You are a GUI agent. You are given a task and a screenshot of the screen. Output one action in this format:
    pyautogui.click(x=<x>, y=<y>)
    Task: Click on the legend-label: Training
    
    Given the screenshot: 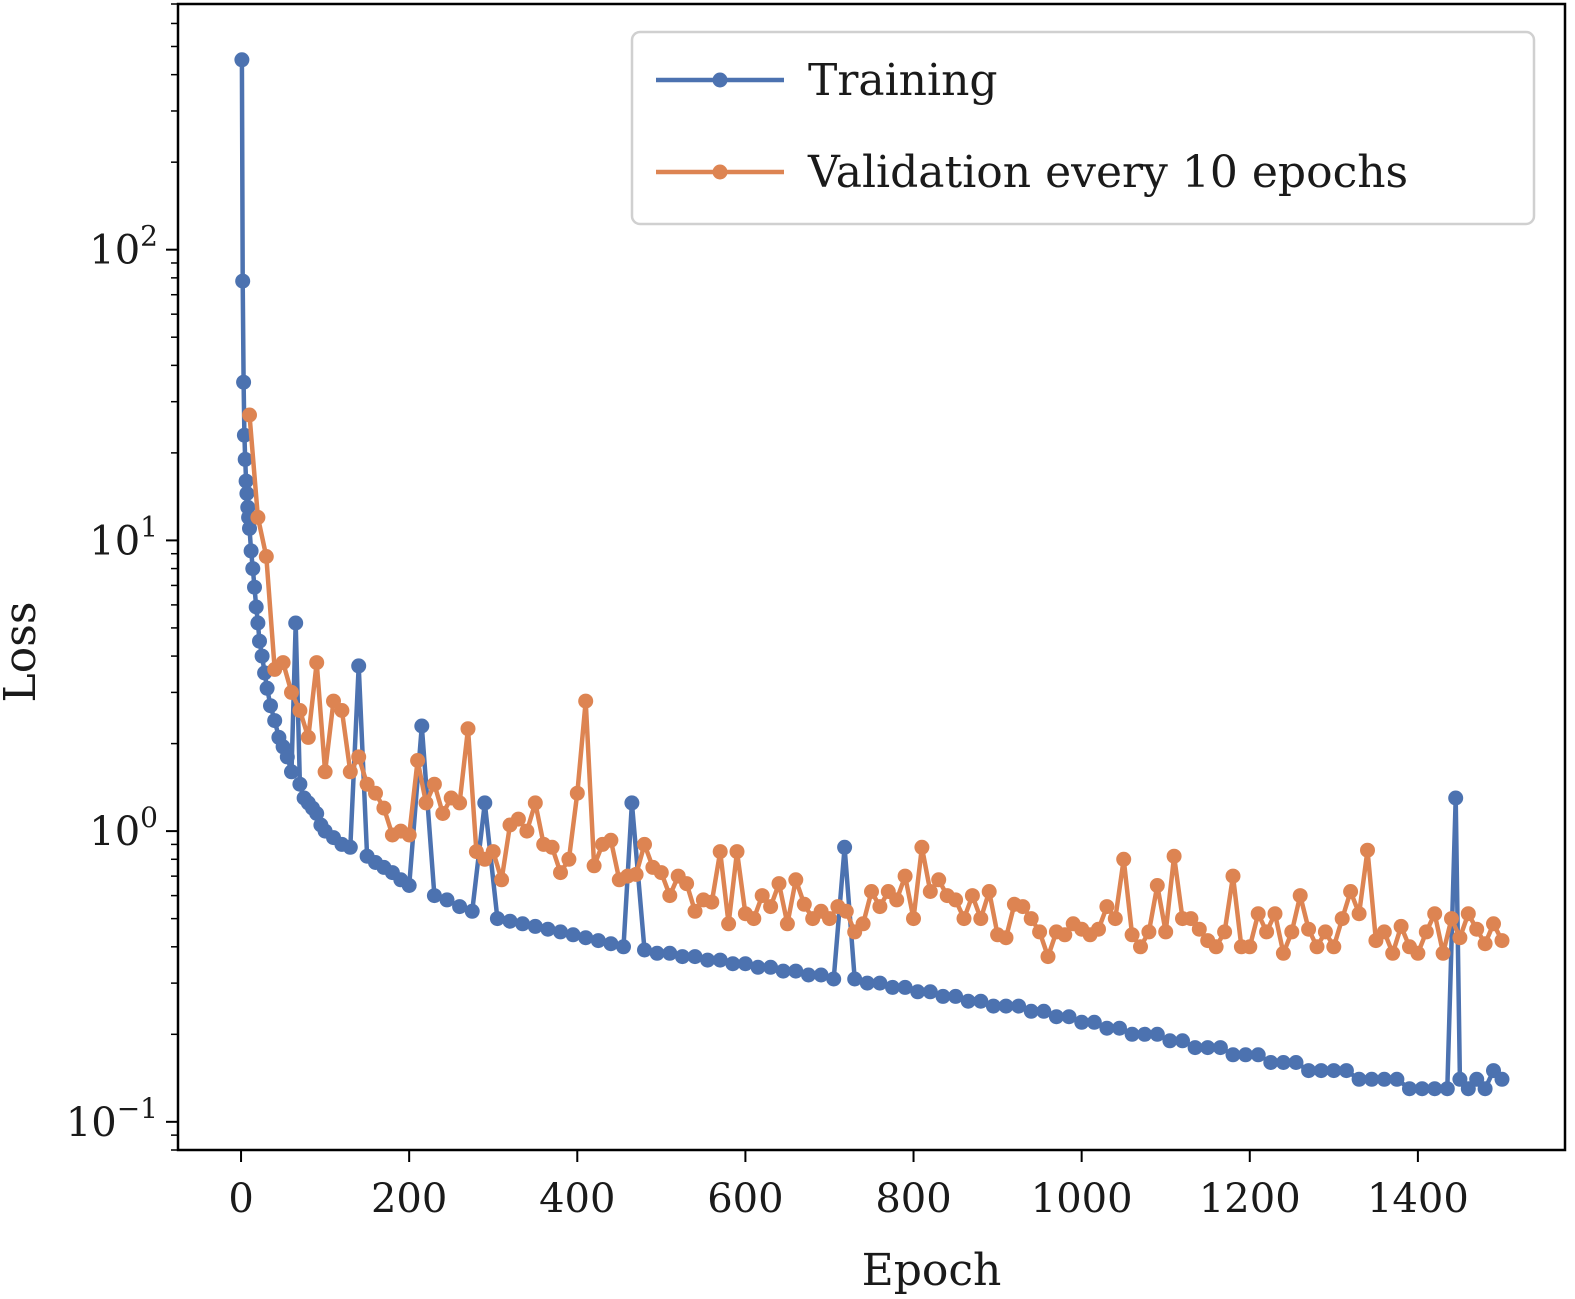 What is the action you would take?
    pyautogui.click(x=903, y=80)
    